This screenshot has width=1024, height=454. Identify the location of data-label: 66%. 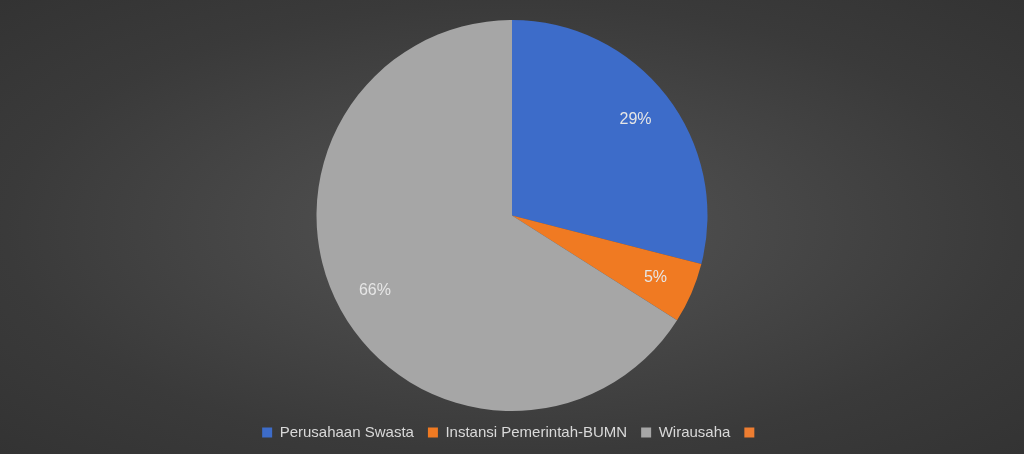
(374, 290).